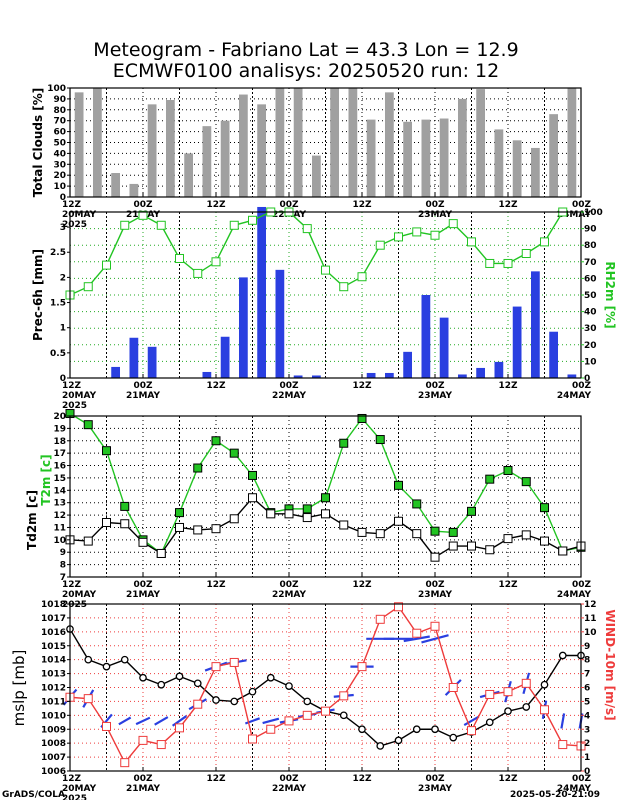 This screenshot has height=800, width=618. Describe the element at coordinates (590, 296) in the screenshot. I see `precip-y2tick-label: 50` at that location.